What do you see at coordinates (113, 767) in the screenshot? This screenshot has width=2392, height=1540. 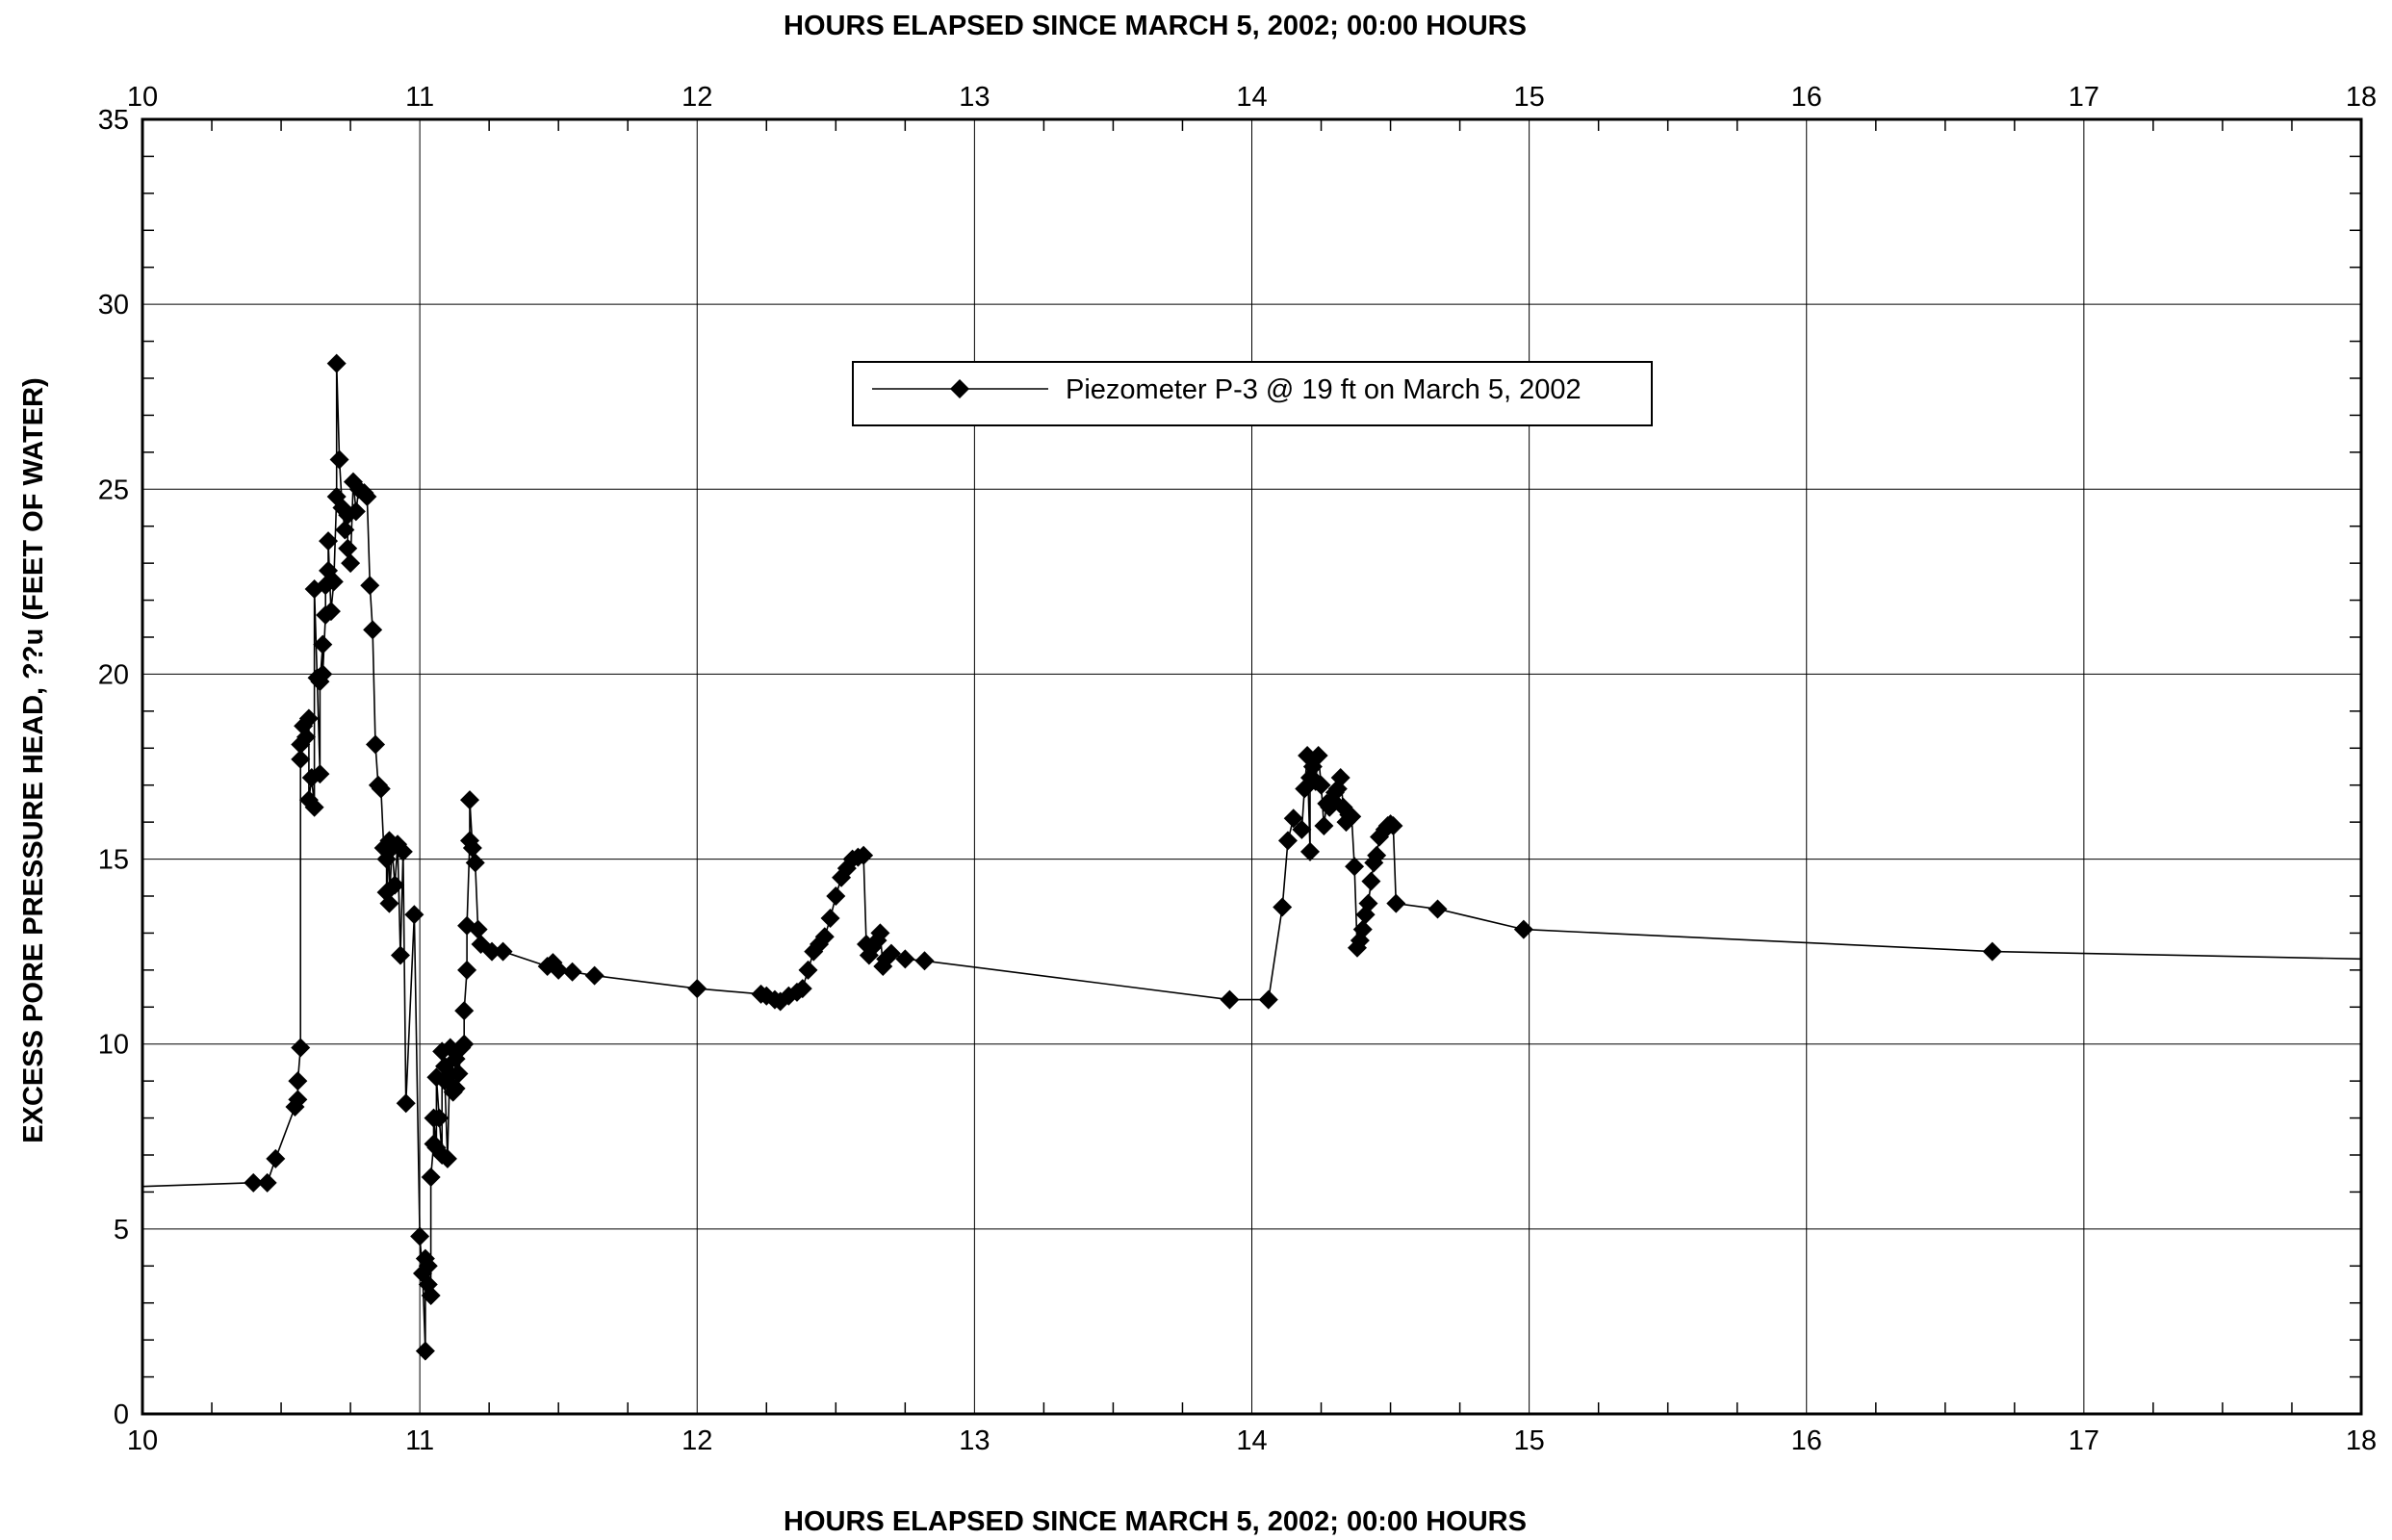 I see `y-axis-tick-labels: 0 5 10 15 20 25 30 35` at bounding box center [113, 767].